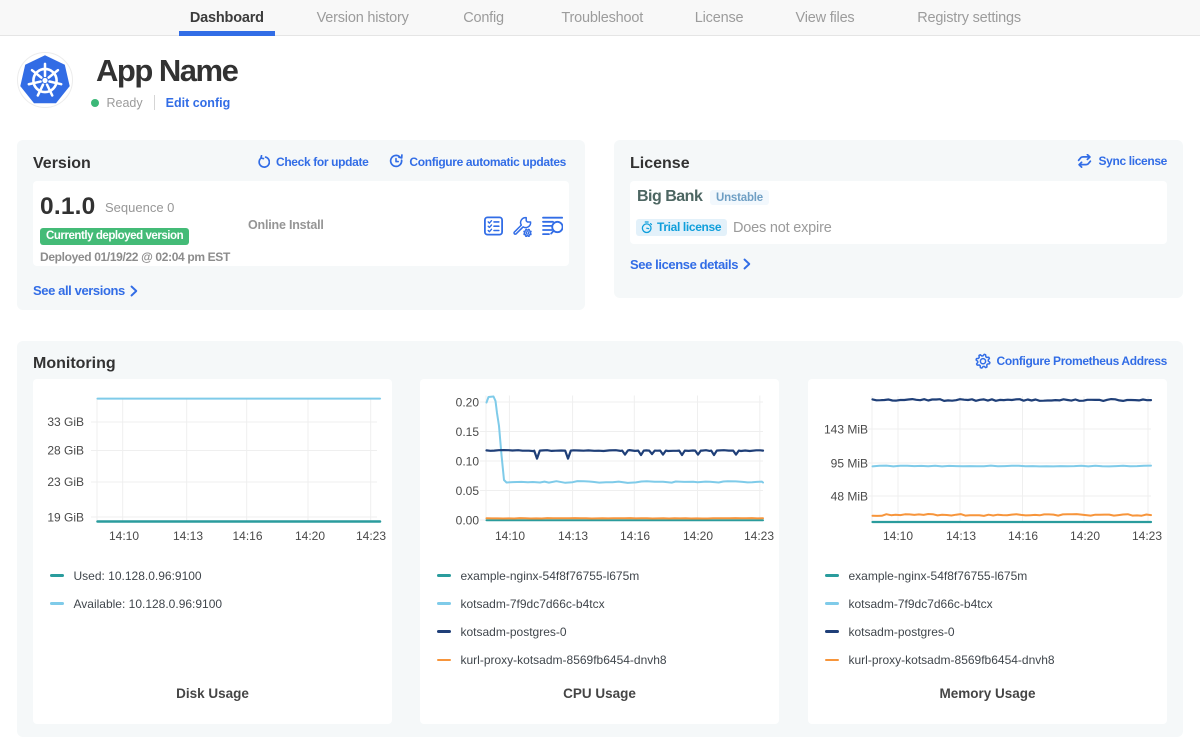 The height and width of the screenshot is (746, 1200). Describe the element at coordinates (65, 482) in the screenshot. I see `svg-text: 23 GiB` at that location.